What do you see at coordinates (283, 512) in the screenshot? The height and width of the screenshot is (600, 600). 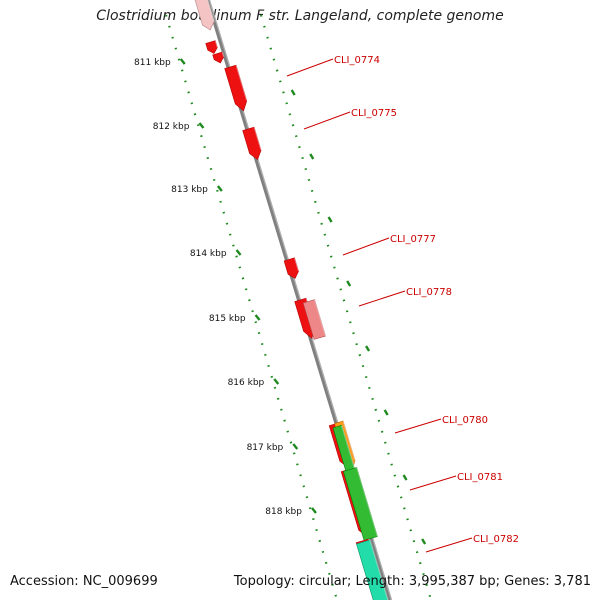 I see `ruler-label: 818 kbp` at bounding box center [283, 512].